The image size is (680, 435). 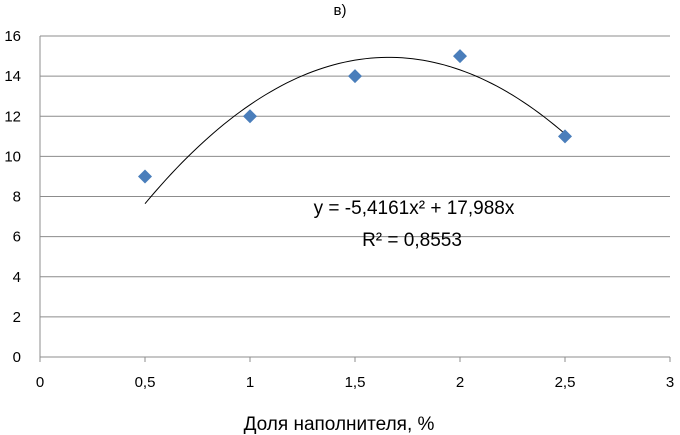 What do you see at coordinates (17, 197) in the screenshot?
I see `y-tick-label: 8` at bounding box center [17, 197].